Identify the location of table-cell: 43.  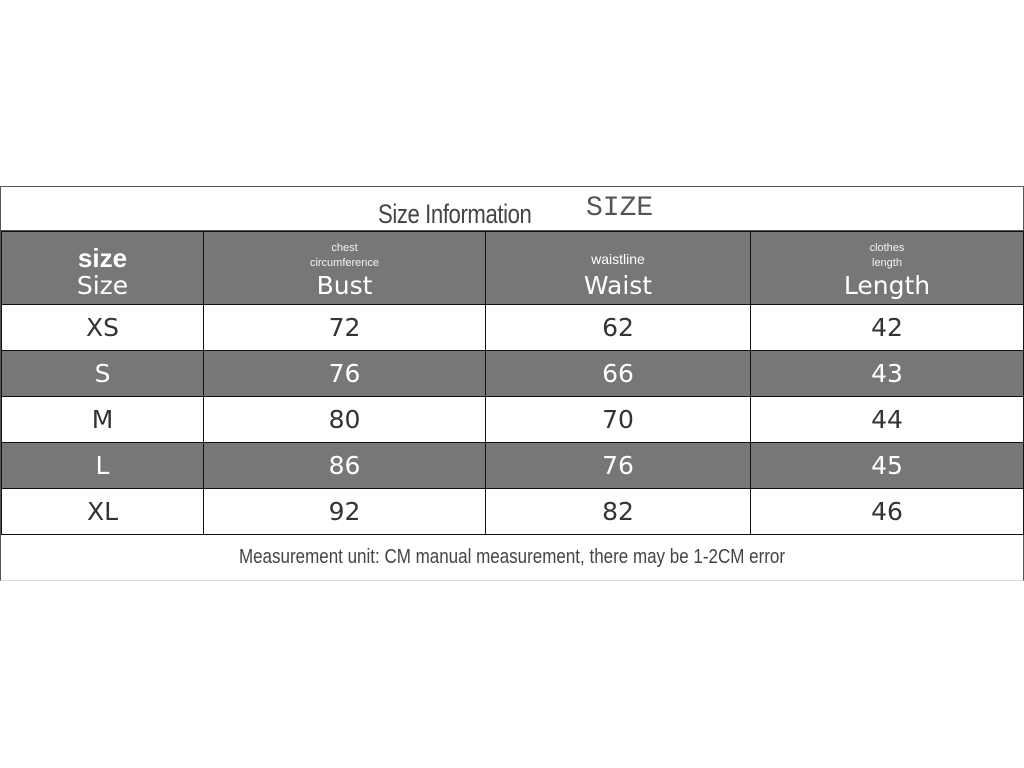
(887, 373).